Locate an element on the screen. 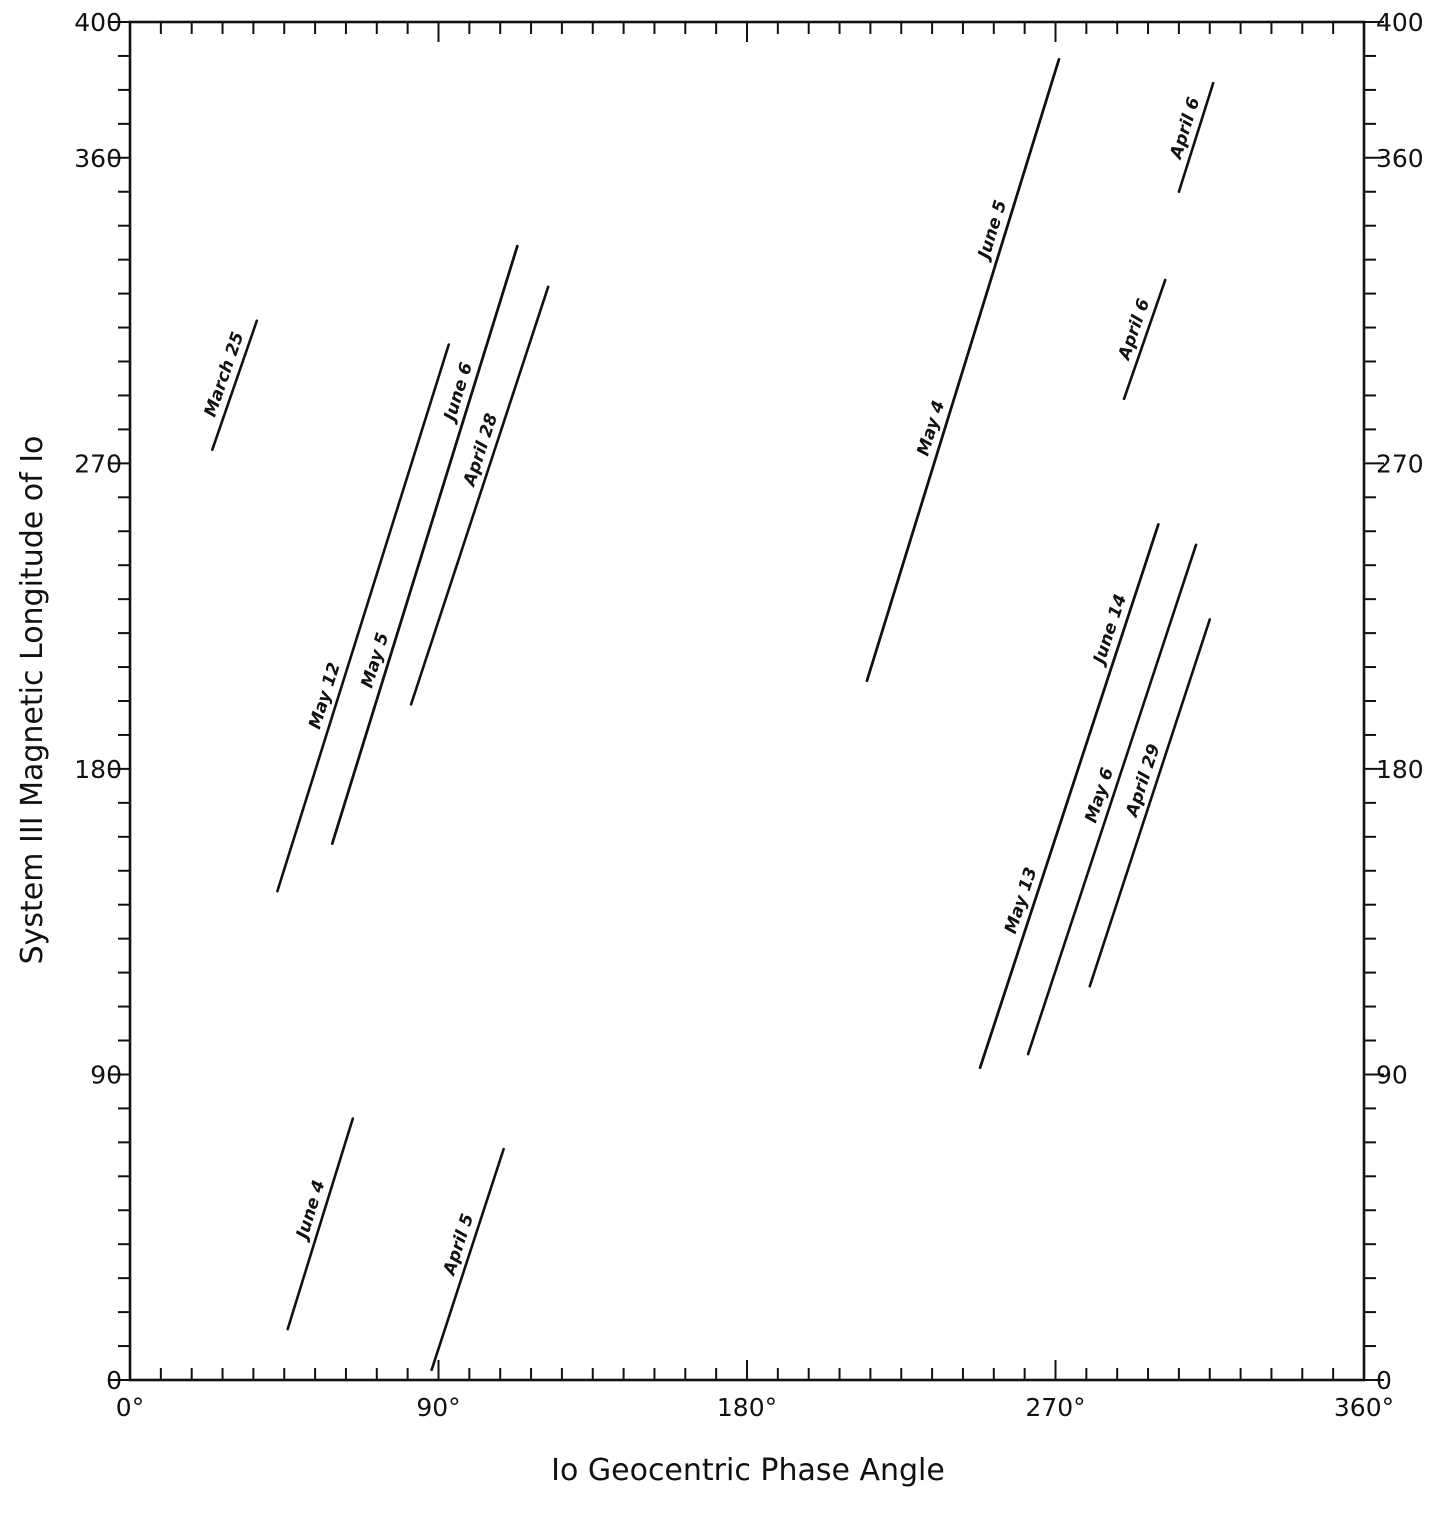  series-label: March 25 is located at coordinates (225, 374).